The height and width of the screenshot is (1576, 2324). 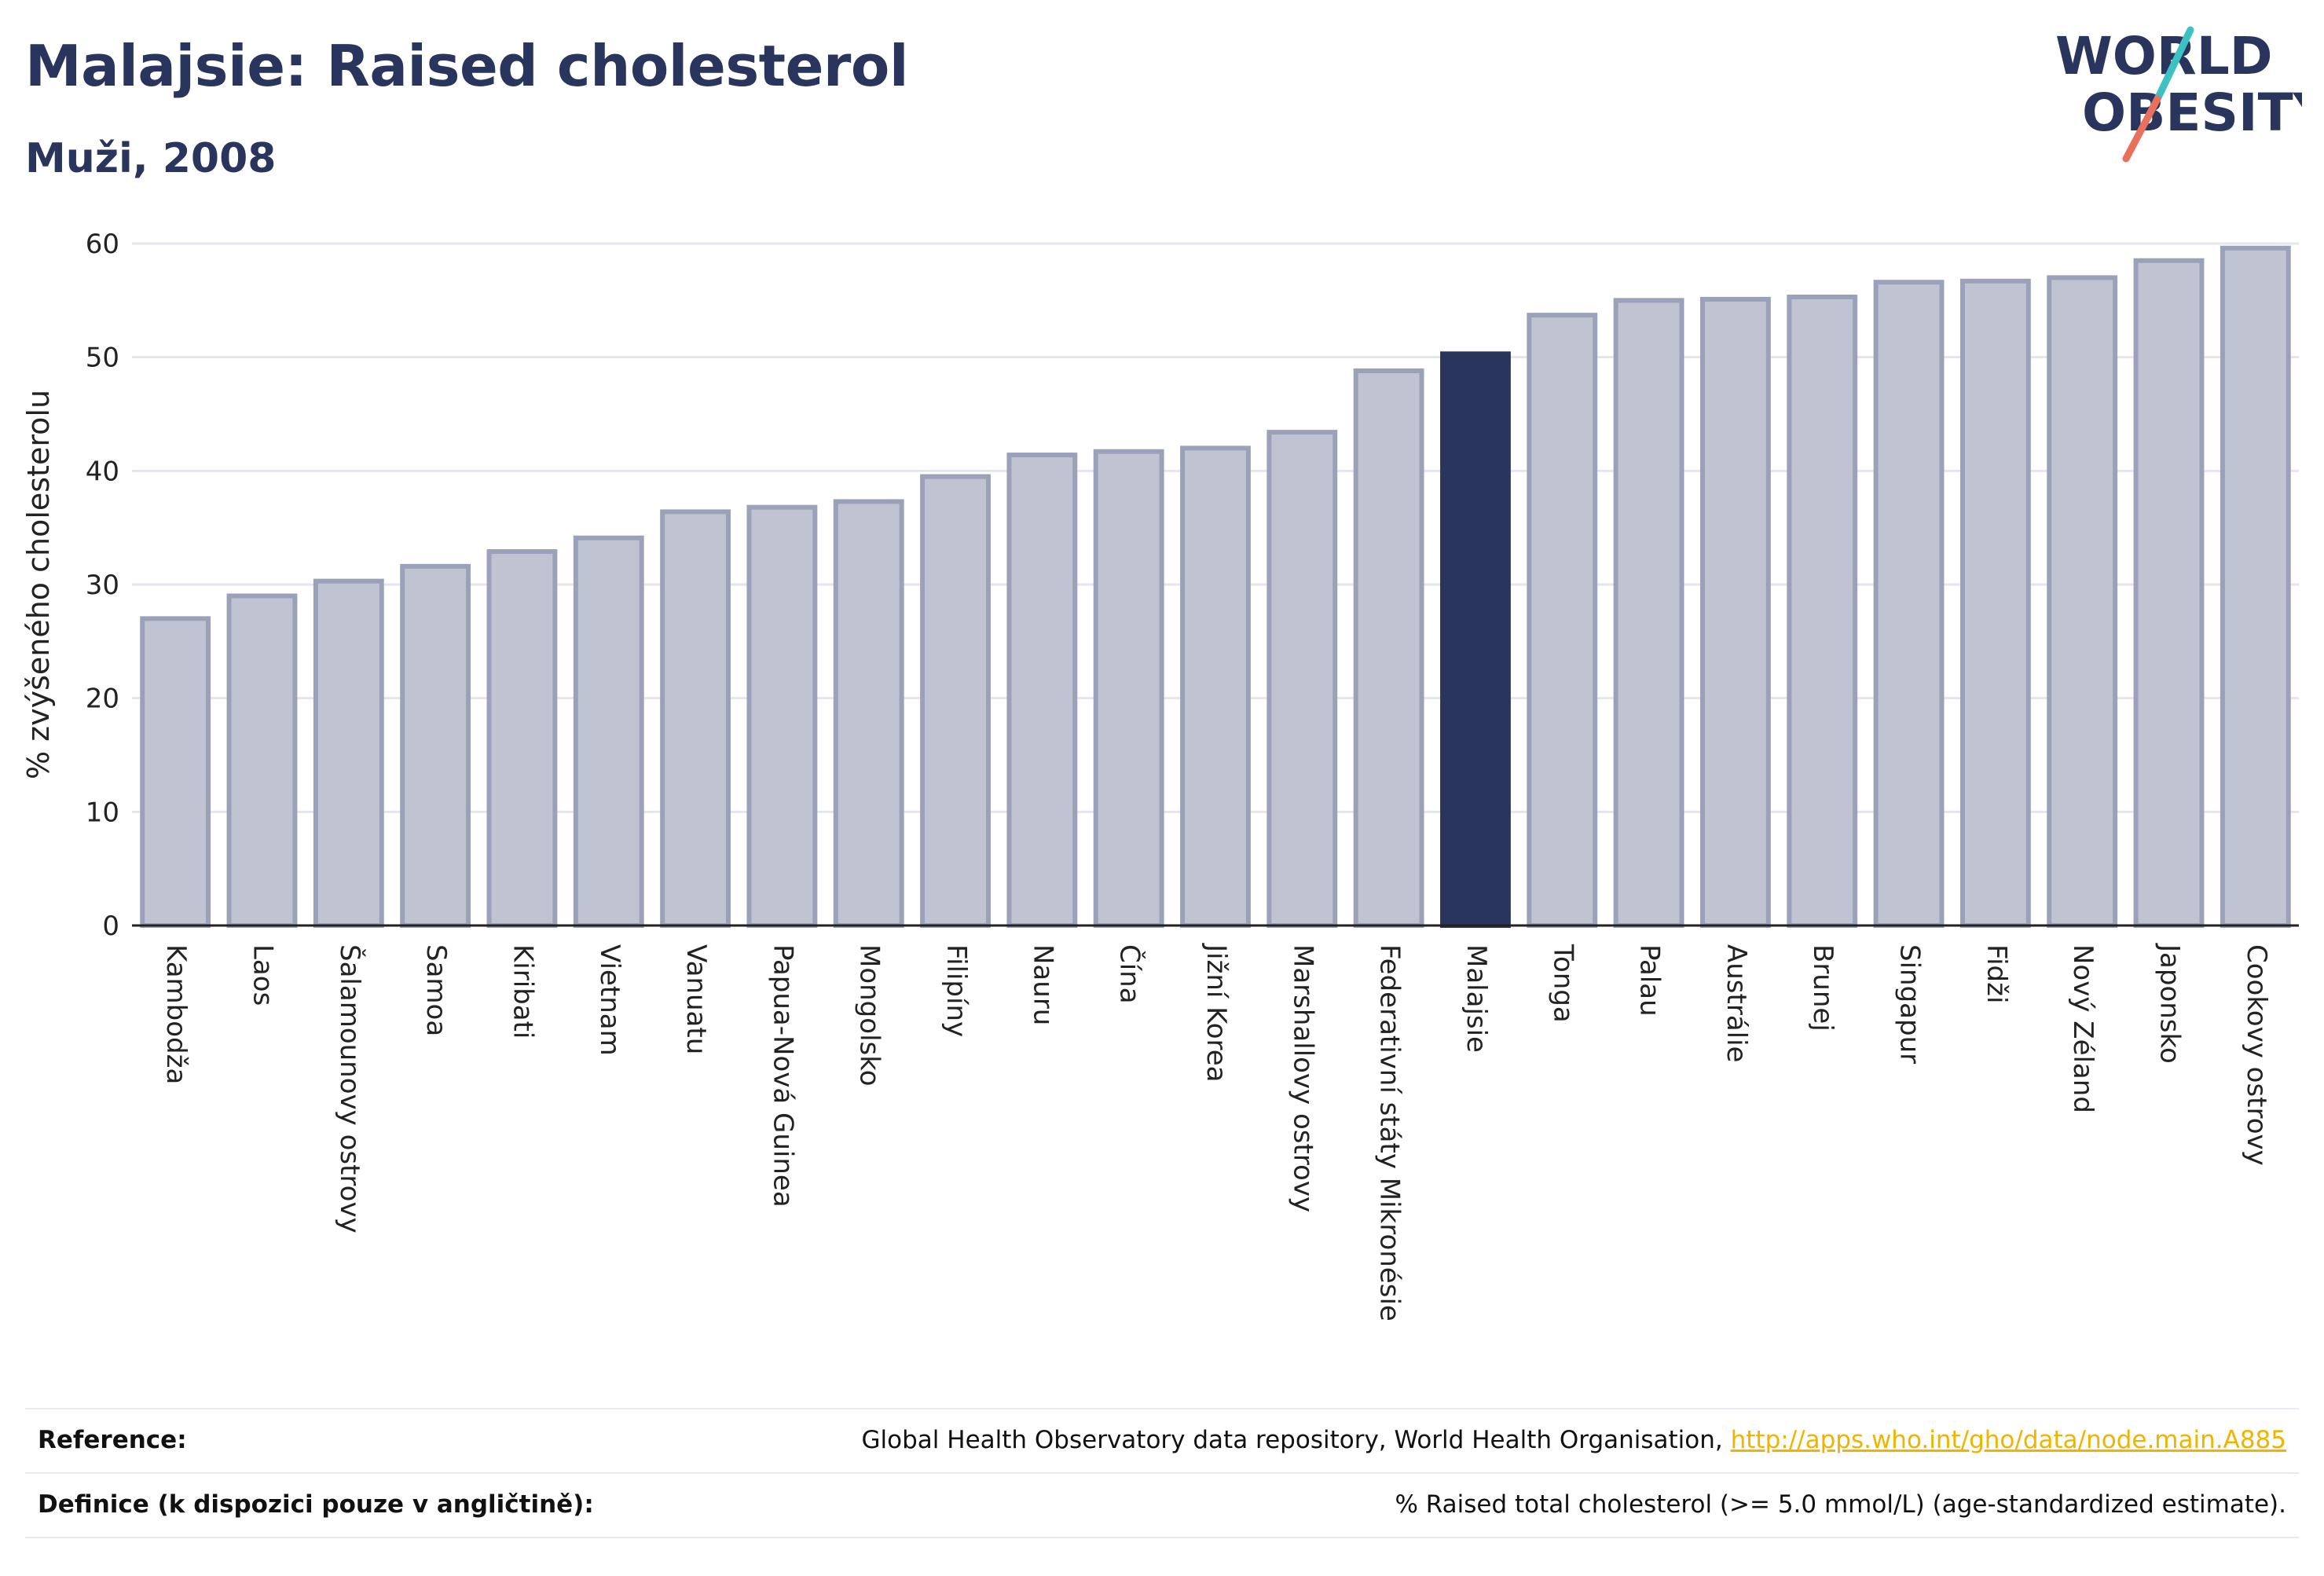 I want to click on footer-divider, so click(x=1162, y=1537).